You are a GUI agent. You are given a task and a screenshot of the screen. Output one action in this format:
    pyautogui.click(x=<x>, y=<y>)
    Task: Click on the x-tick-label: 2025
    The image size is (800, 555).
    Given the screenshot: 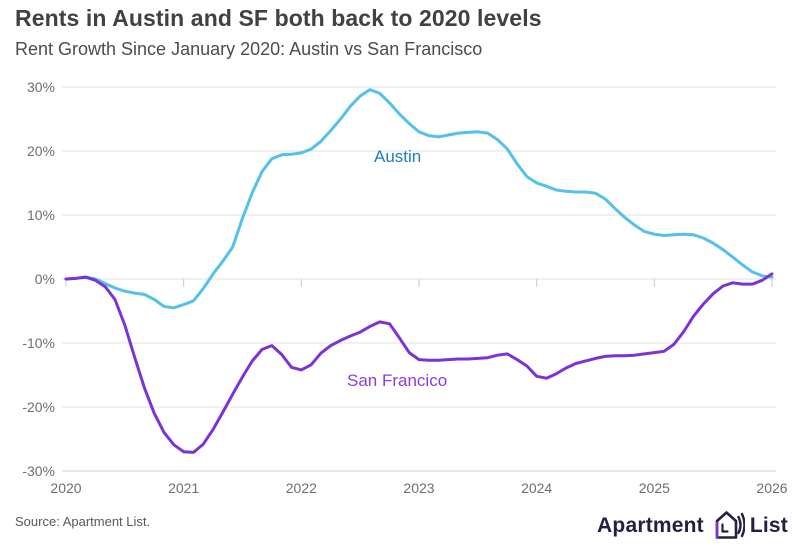 What is the action you would take?
    pyautogui.click(x=654, y=488)
    